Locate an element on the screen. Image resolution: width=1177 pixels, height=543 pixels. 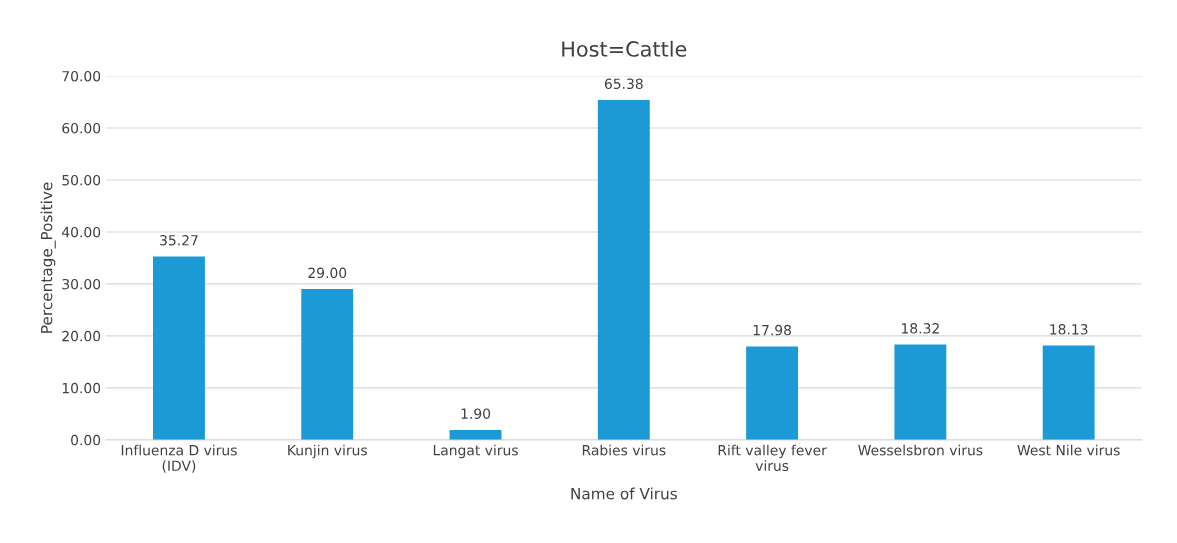
data-label: 1.90 is located at coordinates (476, 413).